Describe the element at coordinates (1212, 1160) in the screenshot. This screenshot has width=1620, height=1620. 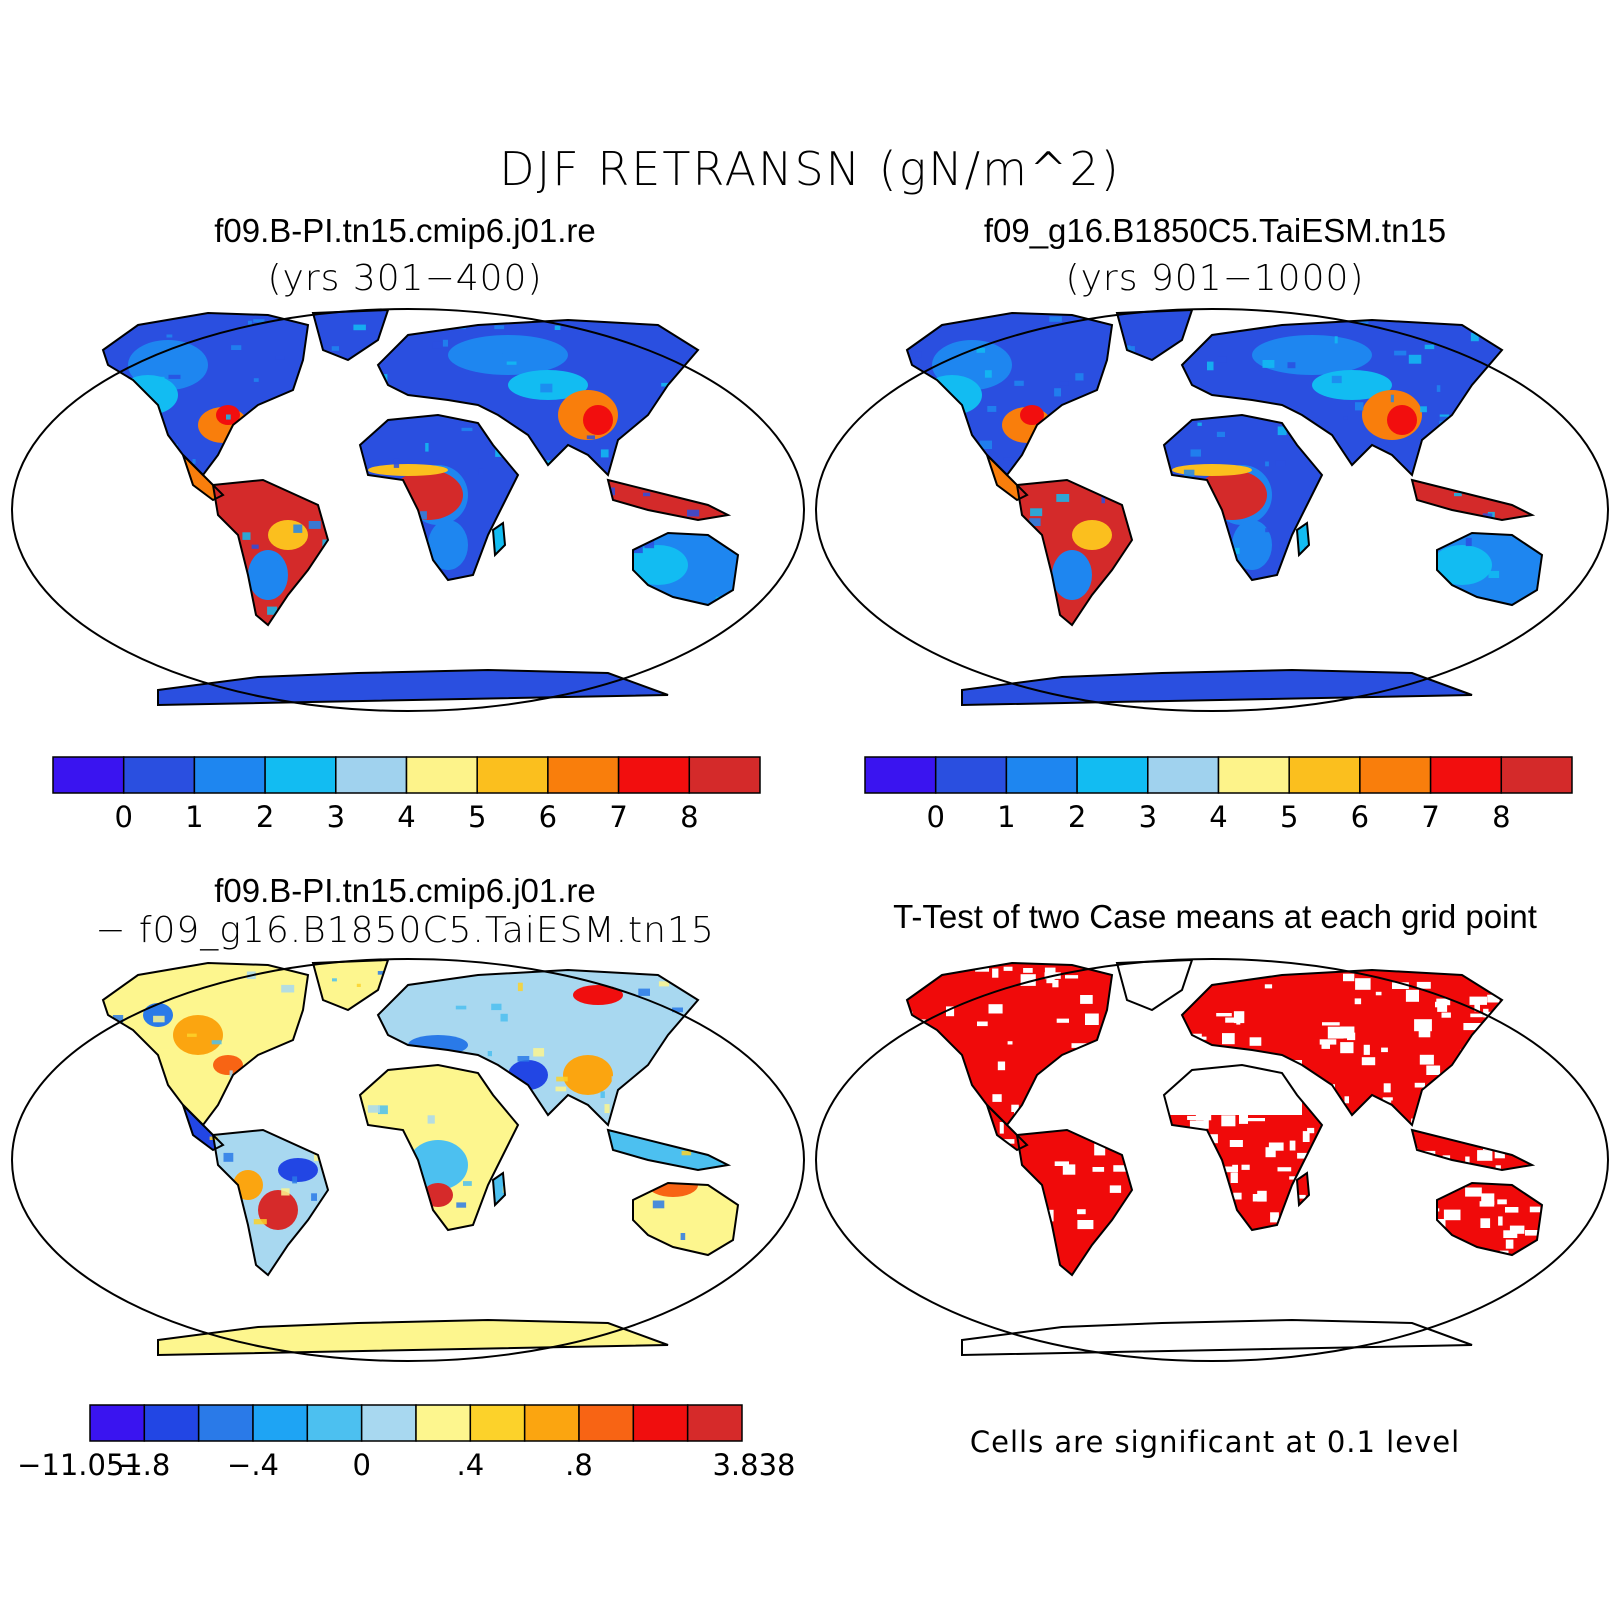
I see `ttest-map-frame` at that location.